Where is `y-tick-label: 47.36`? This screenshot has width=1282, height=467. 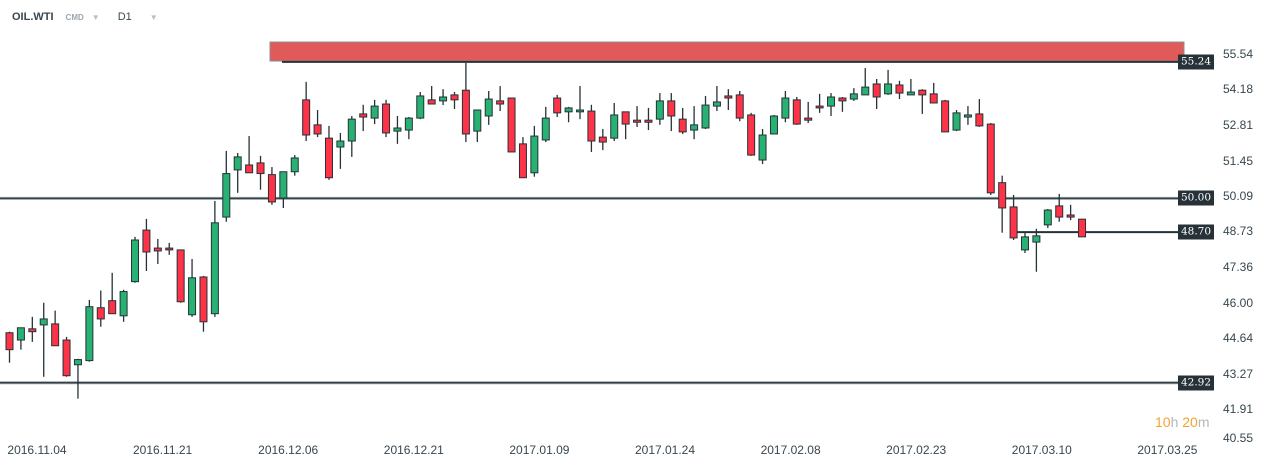
y-tick-label: 47.36 is located at coordinates (1238, 267).